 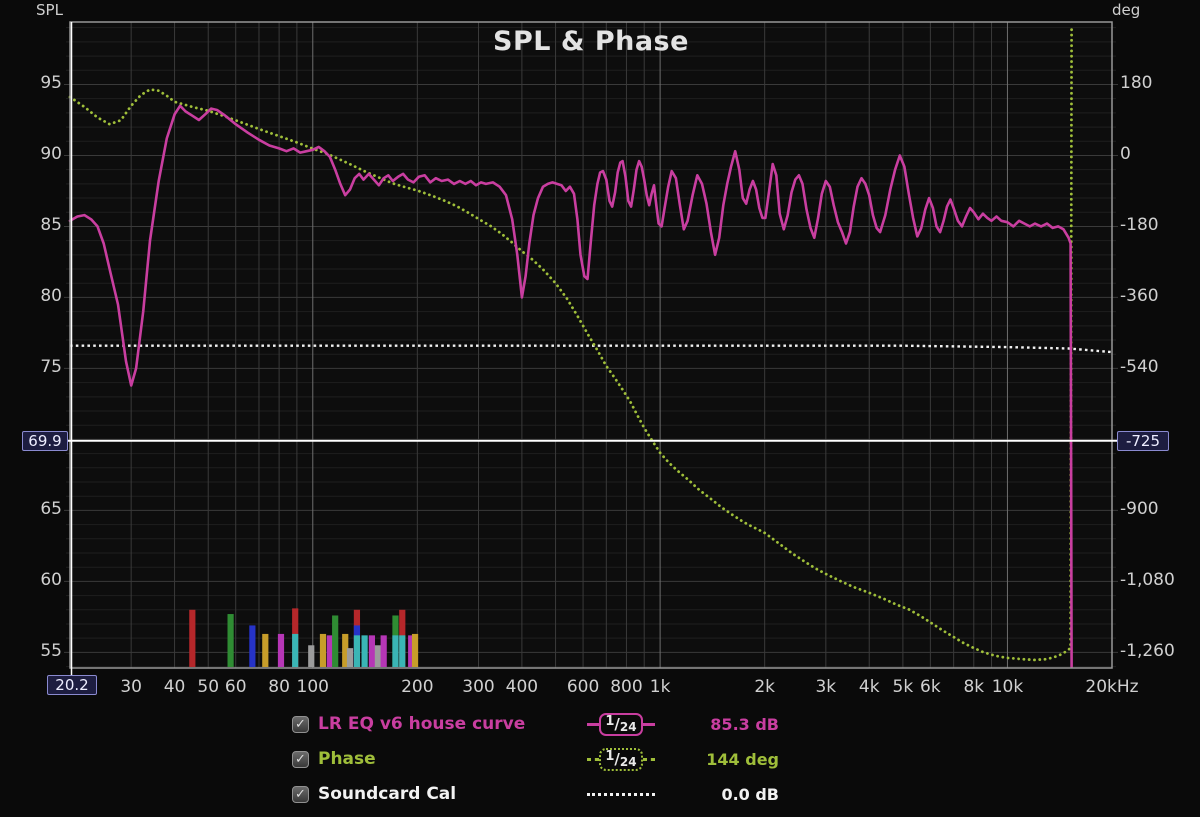 What do you see at coordinates (974, 687) in the screenshot?
I see `x-axis-tick-label: 8k` at bounding box center [974, 687].